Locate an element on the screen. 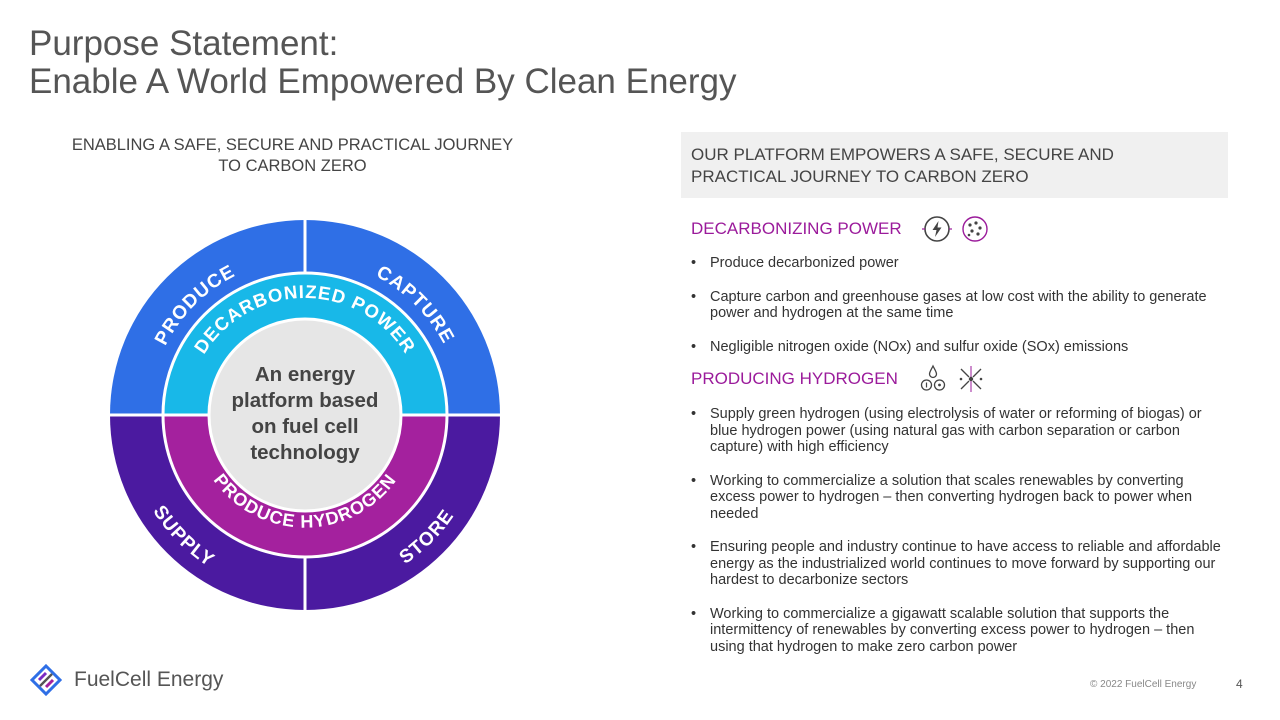  title-line-1: Purpose Statement: is located at coordinates (184, 43).